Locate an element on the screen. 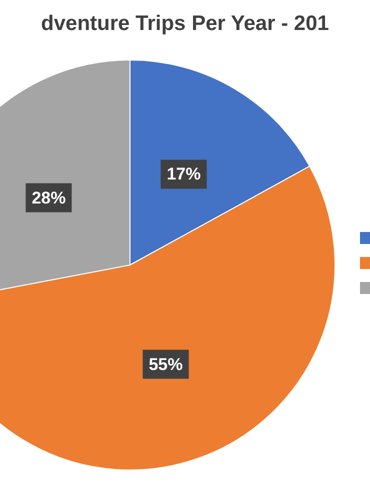 The width and height of the screenshot is (370, 493). data-label: 28% is located at coordinates (49, 198).